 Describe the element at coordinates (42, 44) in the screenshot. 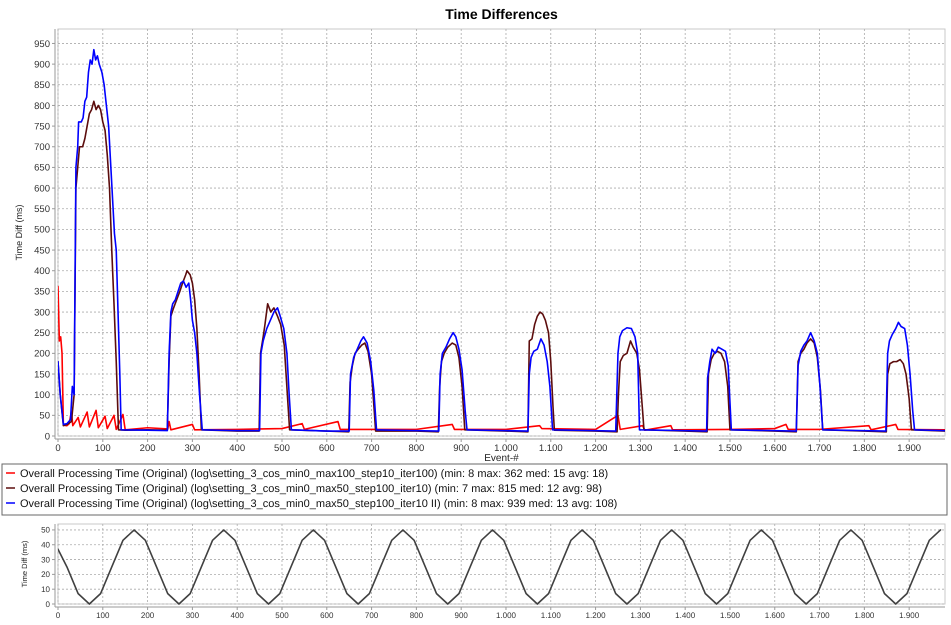

I see `y-tick-label: 950` at that location.